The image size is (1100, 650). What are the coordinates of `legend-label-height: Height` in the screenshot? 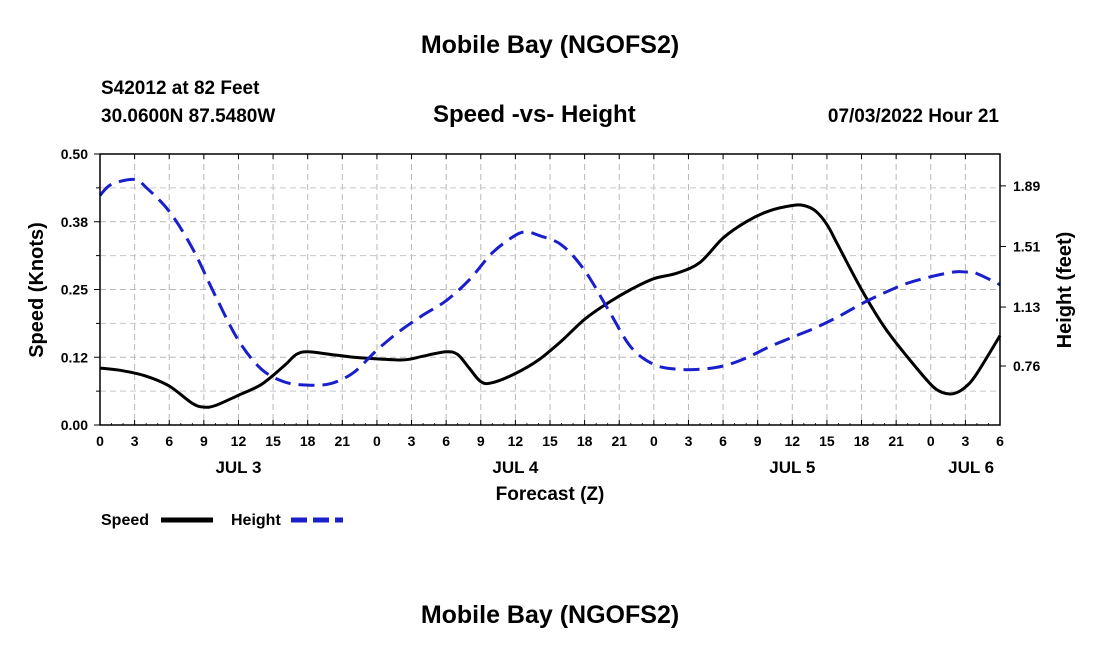 It's located at (256, 520).